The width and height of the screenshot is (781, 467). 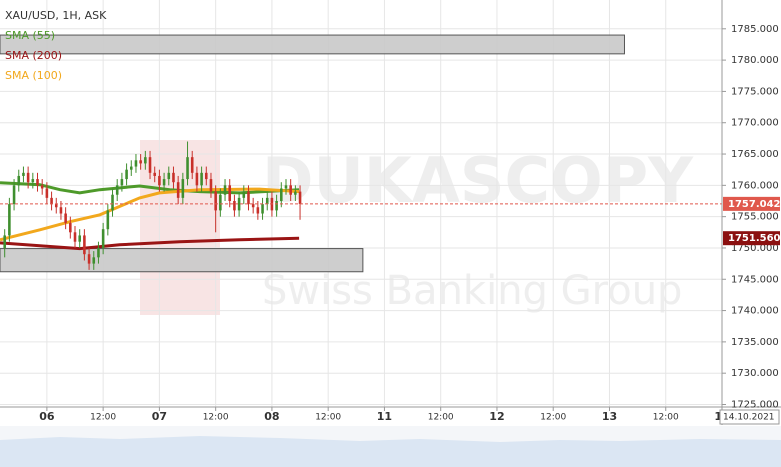 What do you see at coordinates (755, 217) in the screenshot?
I see `y-tick-label: 1755.000` at bounding box center [755, 217].